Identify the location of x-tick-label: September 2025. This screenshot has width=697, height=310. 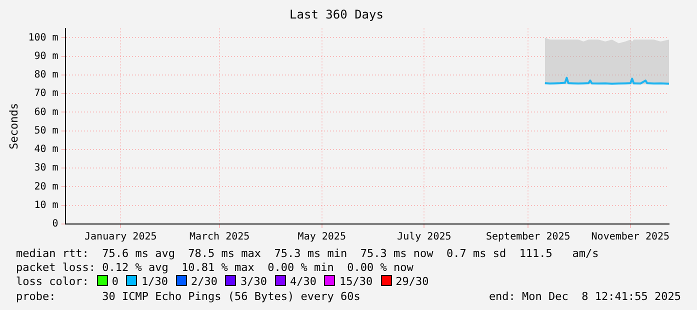
(528, 237).